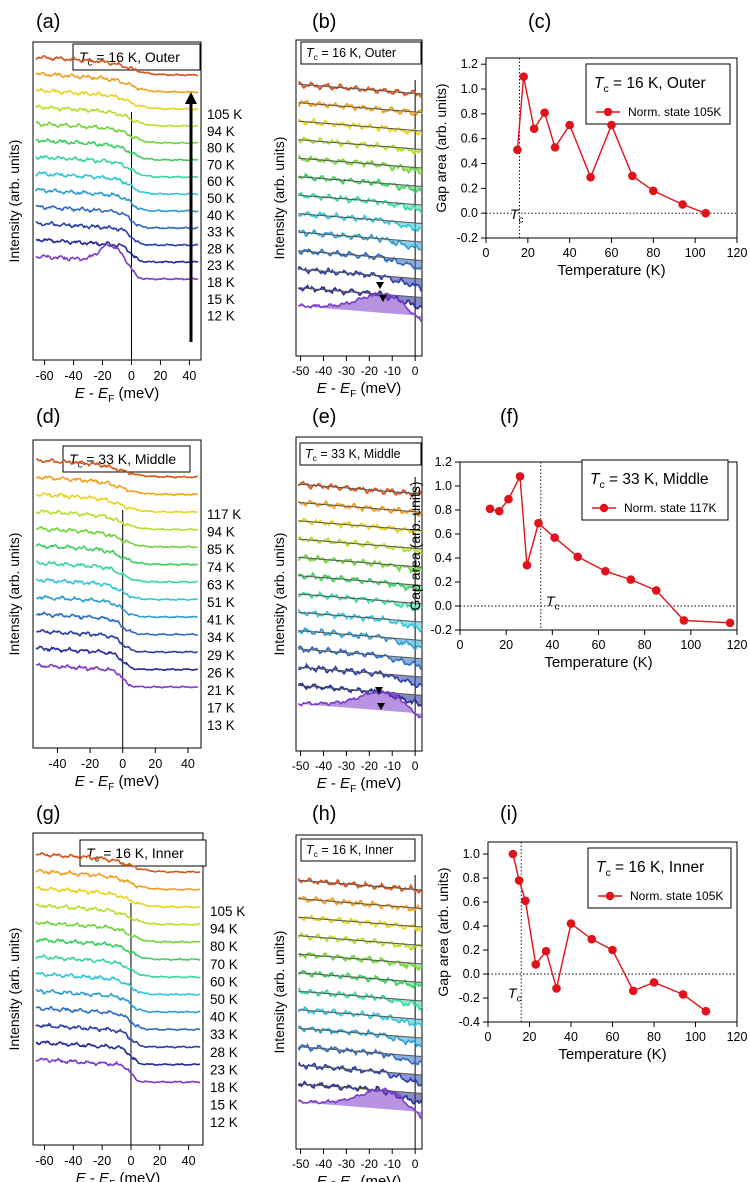 Image resolution: width=750 pixels, height=1182 pixels. I want to click on xlabel-e2: E, so click(345, 388).